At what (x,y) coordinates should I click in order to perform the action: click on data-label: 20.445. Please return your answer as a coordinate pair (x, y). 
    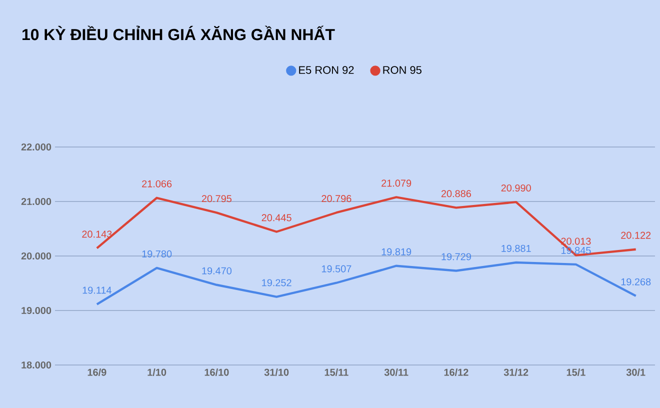
    Looking at the image, I should click on (277, 218).